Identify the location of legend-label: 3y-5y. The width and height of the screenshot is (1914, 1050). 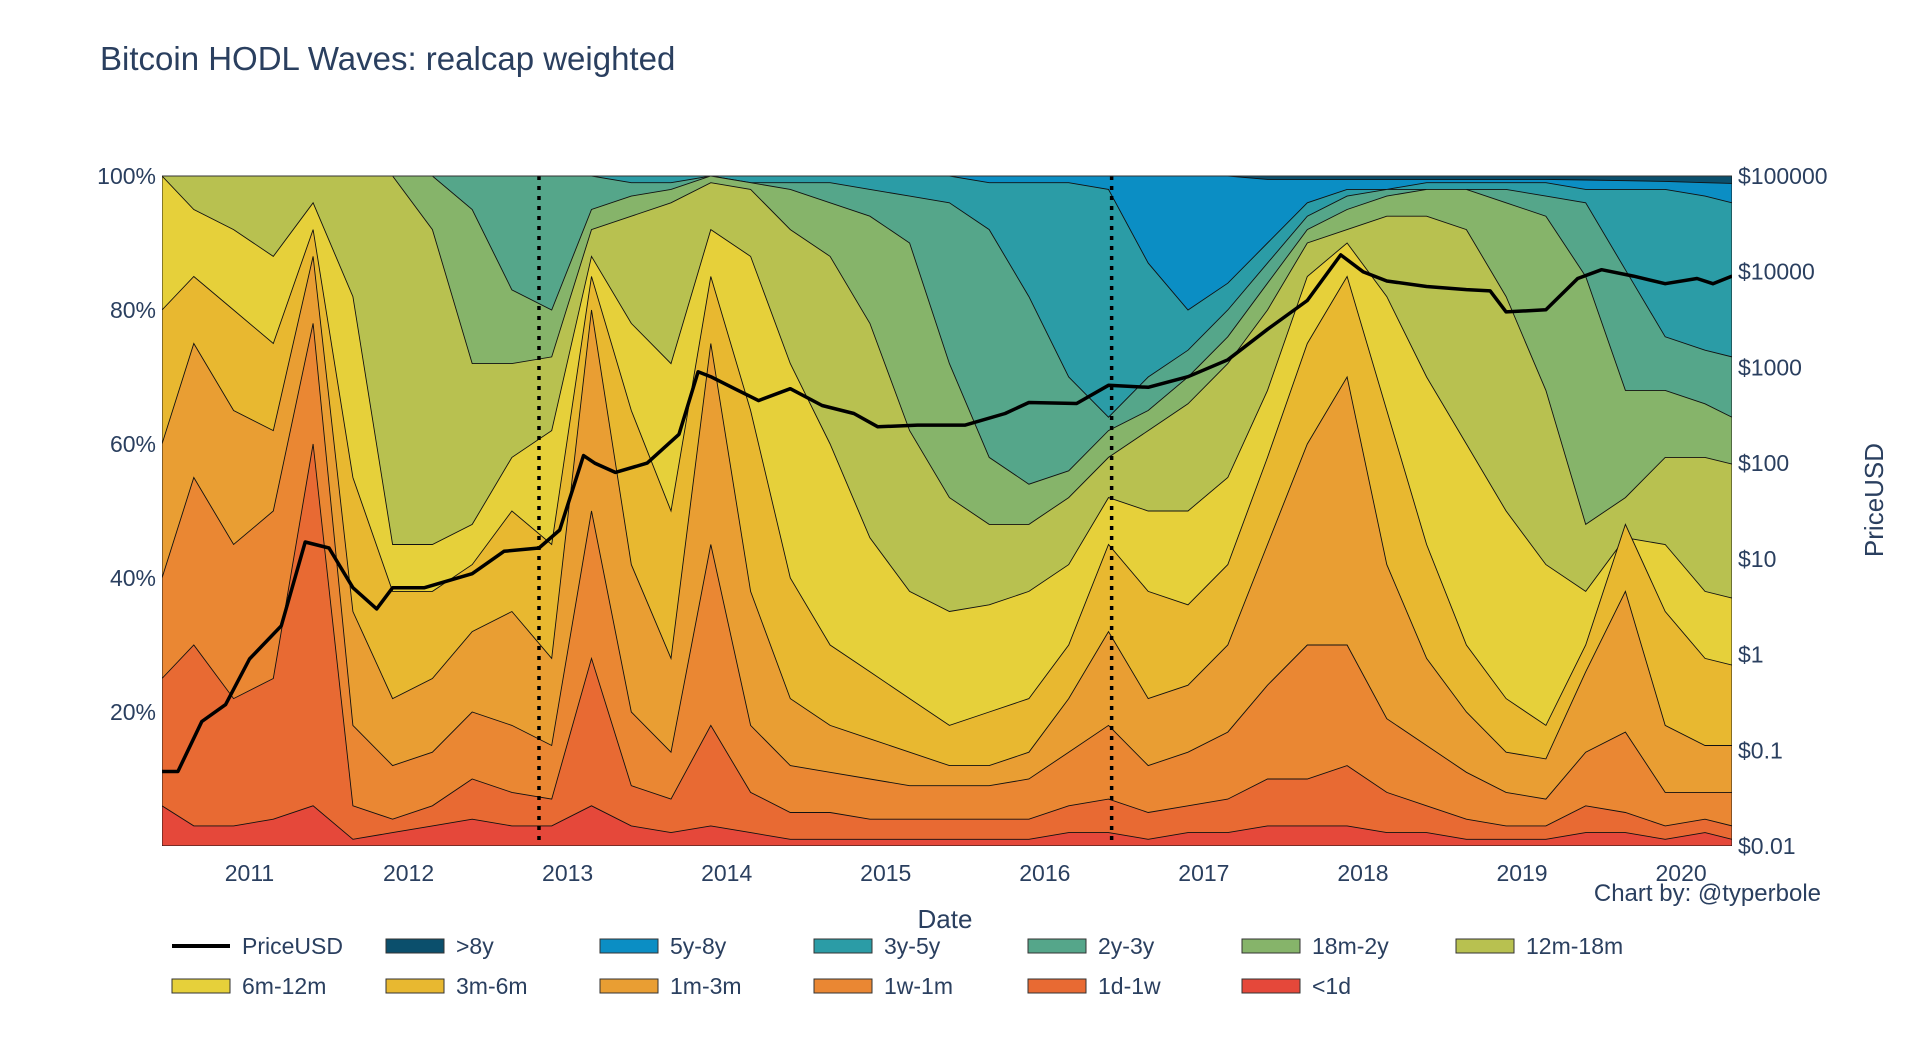
(912, 946).